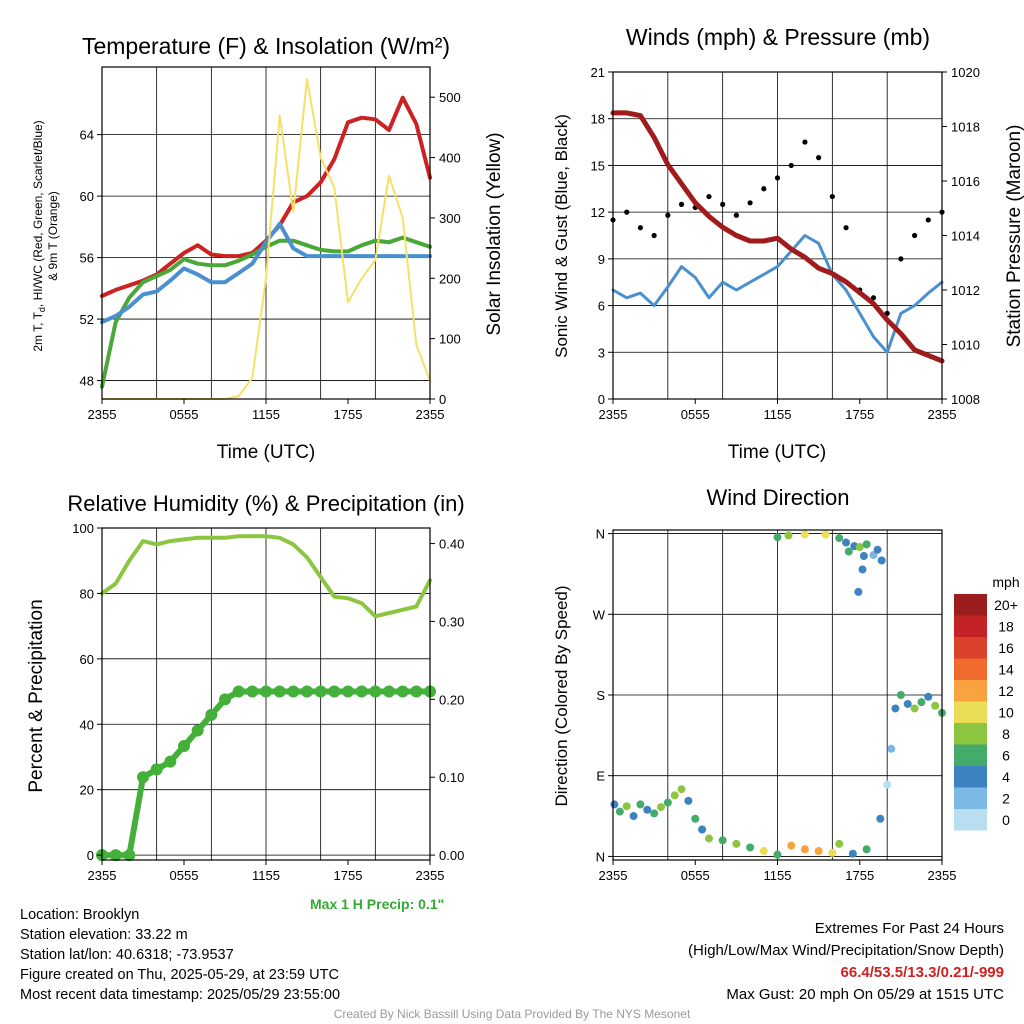 The height and width of the screenshot is (1024, 1024). Describe the element at coordinates (442, 399) in the screenshot. I see `y2-tick-label: 0` at that location.